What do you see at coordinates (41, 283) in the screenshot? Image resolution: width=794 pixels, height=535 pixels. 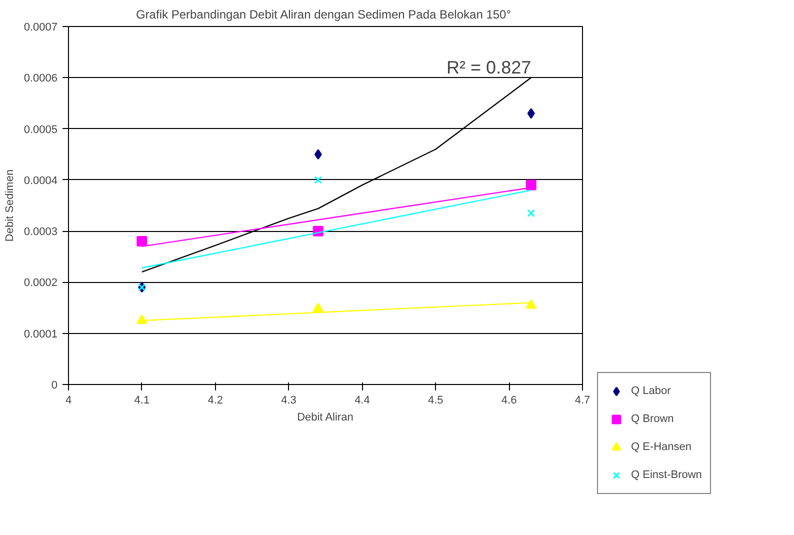 I see `y-tick-label: 0.0002` at bounding box center [41, 283].